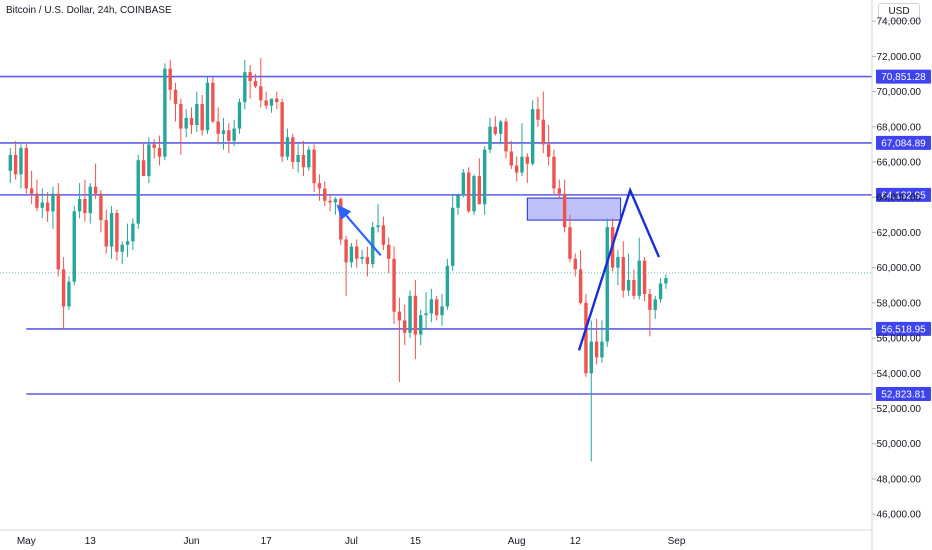  Describe the element at coordinates (344, 212) in the screenshot. I see `trend-arrow-head` at that location.